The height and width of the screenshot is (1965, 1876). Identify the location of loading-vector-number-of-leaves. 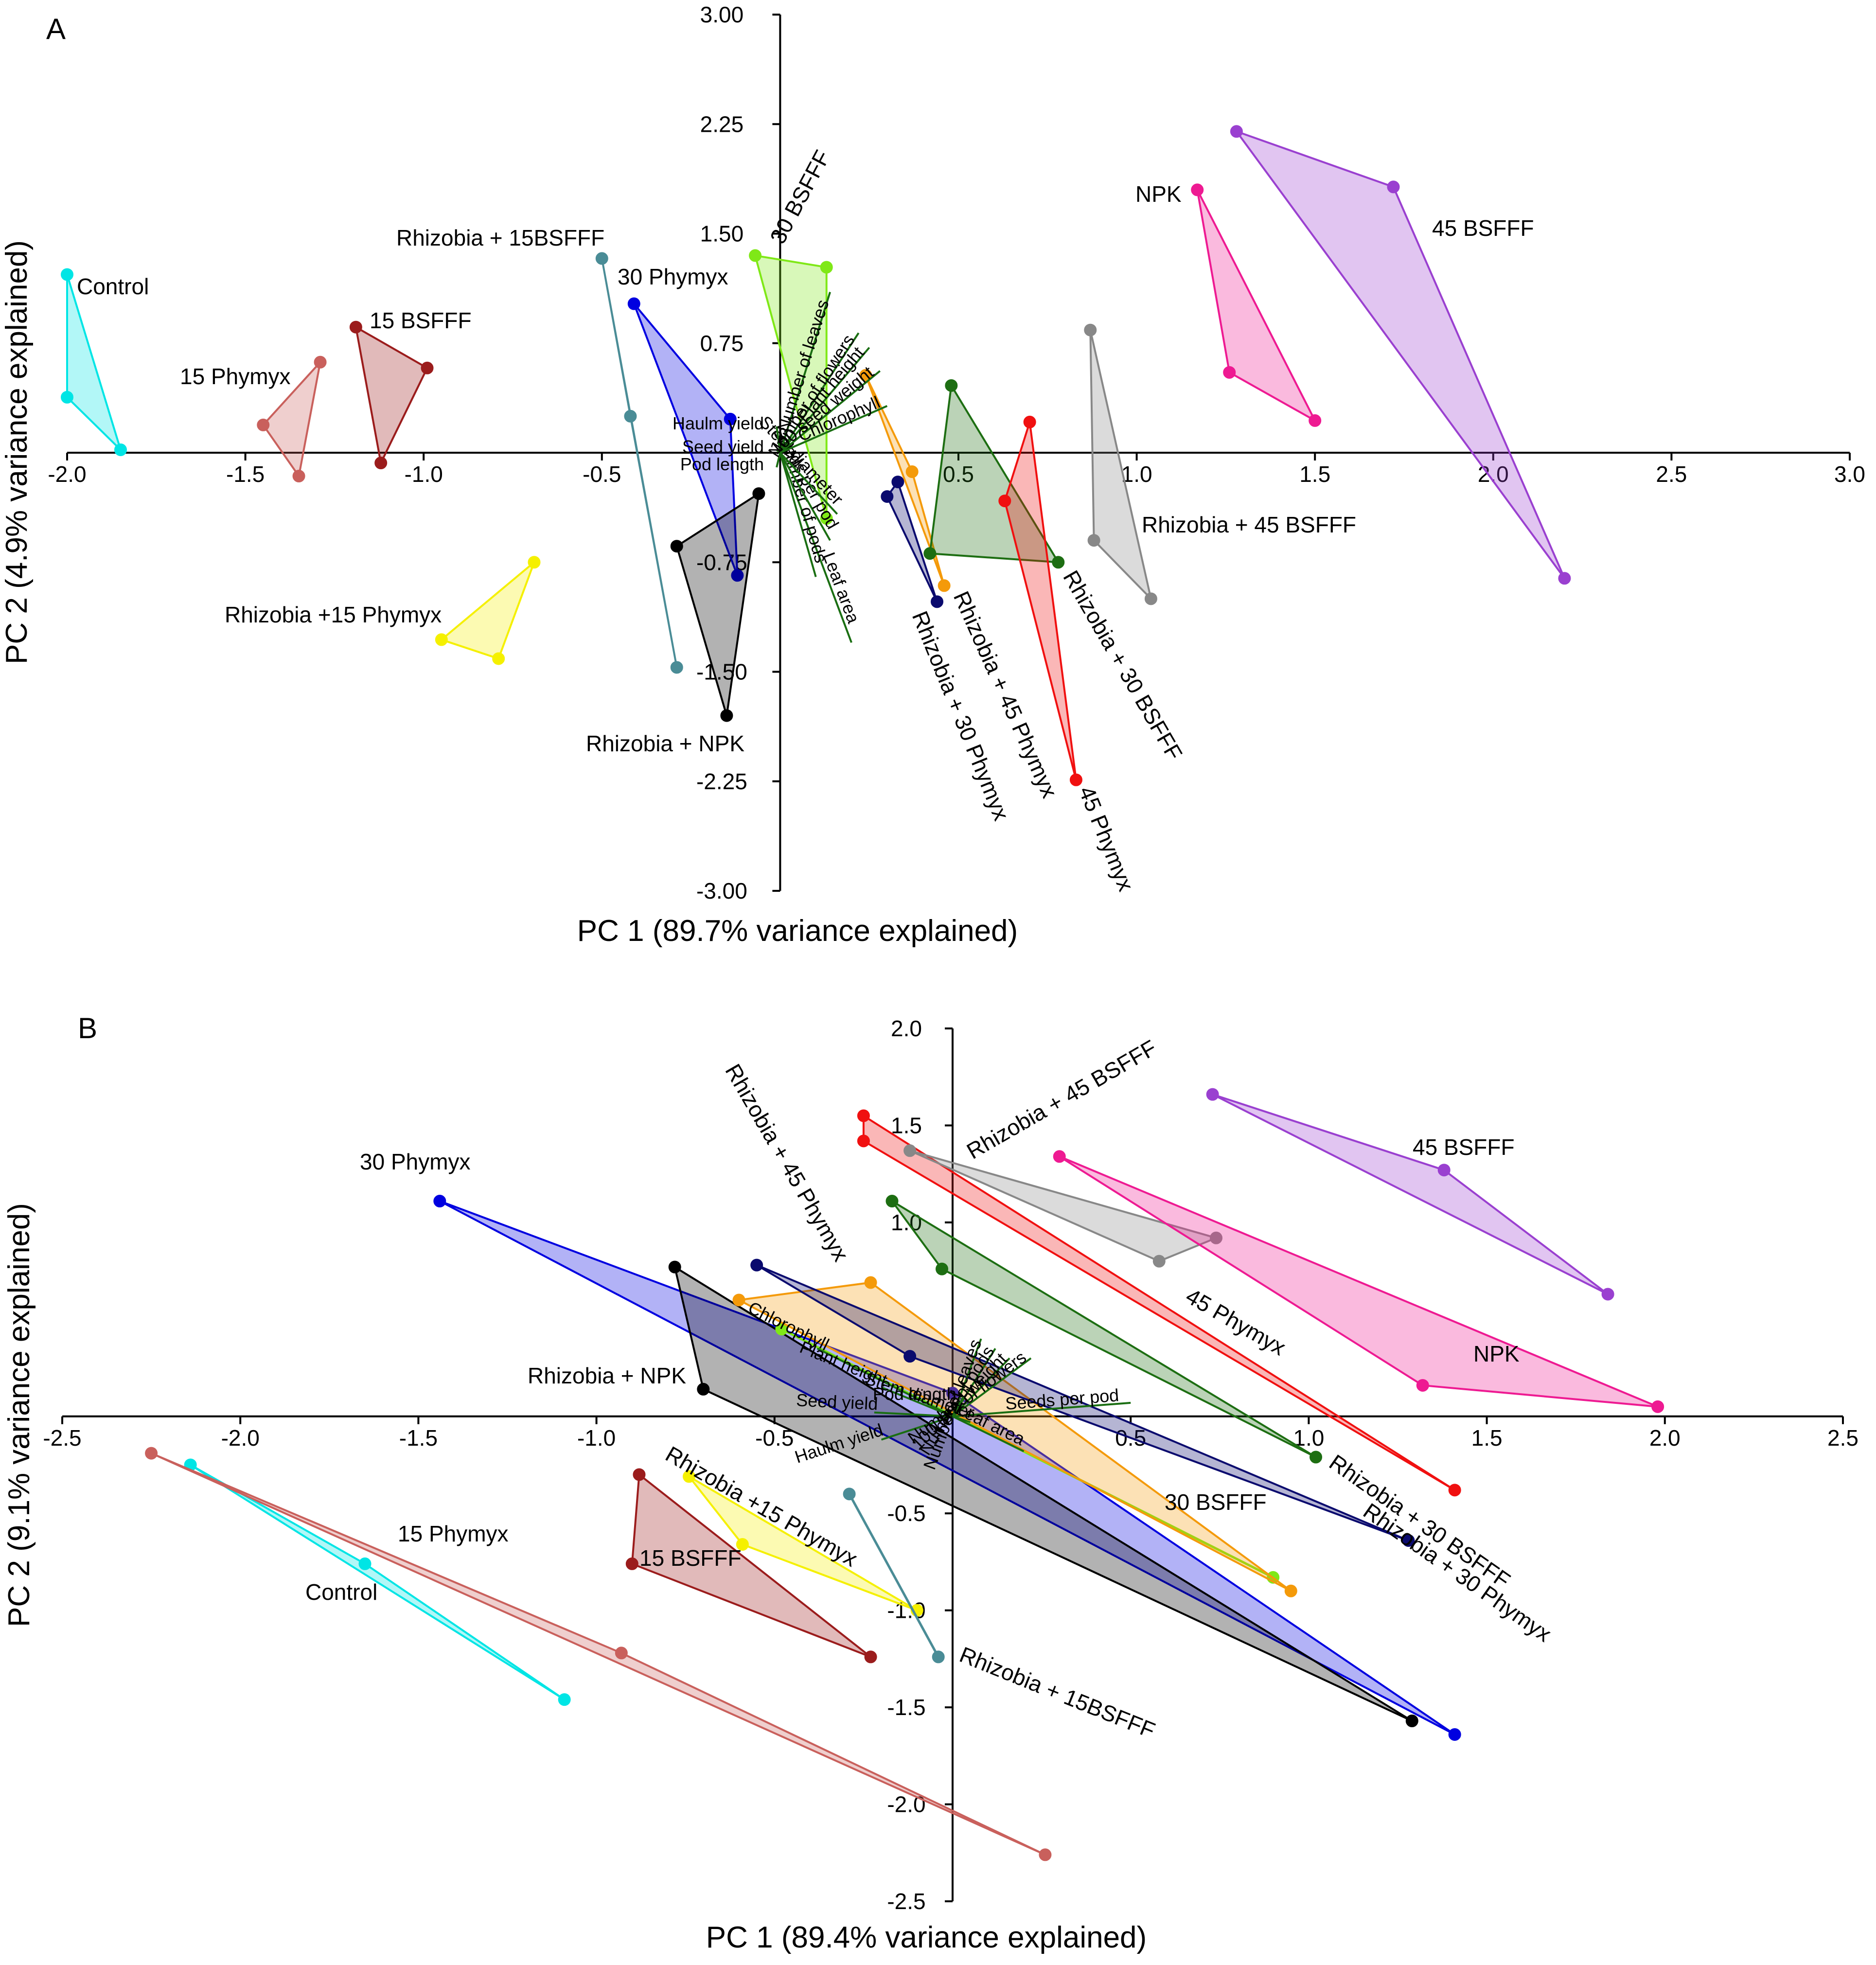
(805, 372).